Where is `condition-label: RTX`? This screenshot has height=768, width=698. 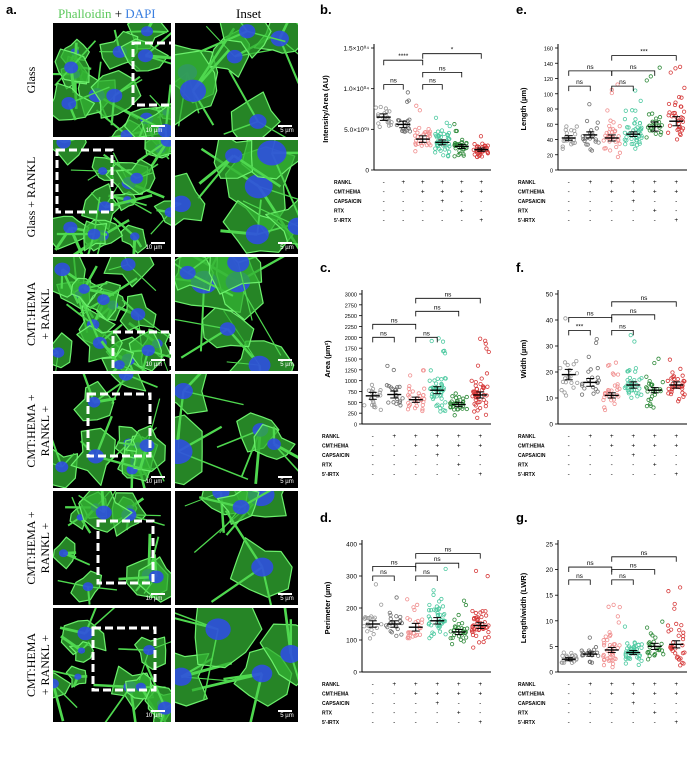 condition-label: RTX is located at coordinates (523, 212).